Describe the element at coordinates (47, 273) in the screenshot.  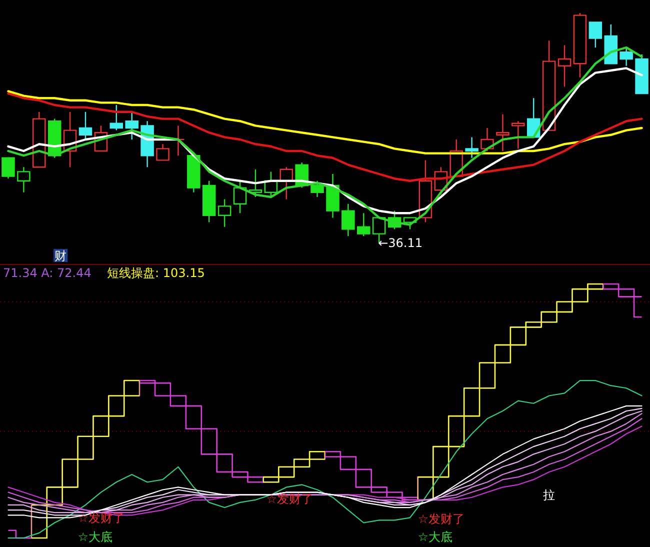
I see `text: 71.34 A: 72.44` at that location.